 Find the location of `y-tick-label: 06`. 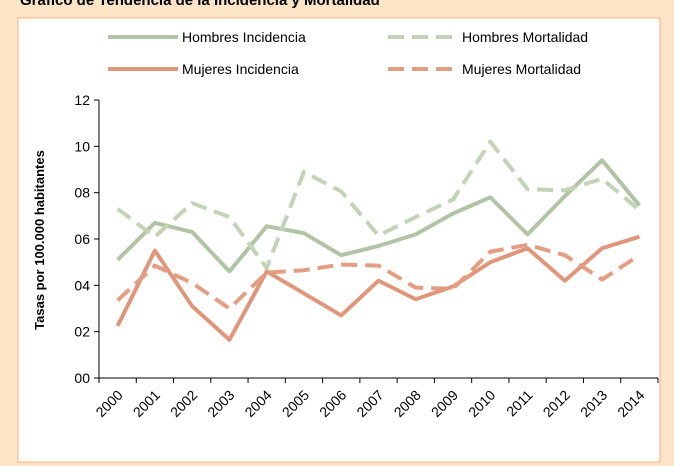

y-tick-label: 06 is located at coordinates (82, 239).